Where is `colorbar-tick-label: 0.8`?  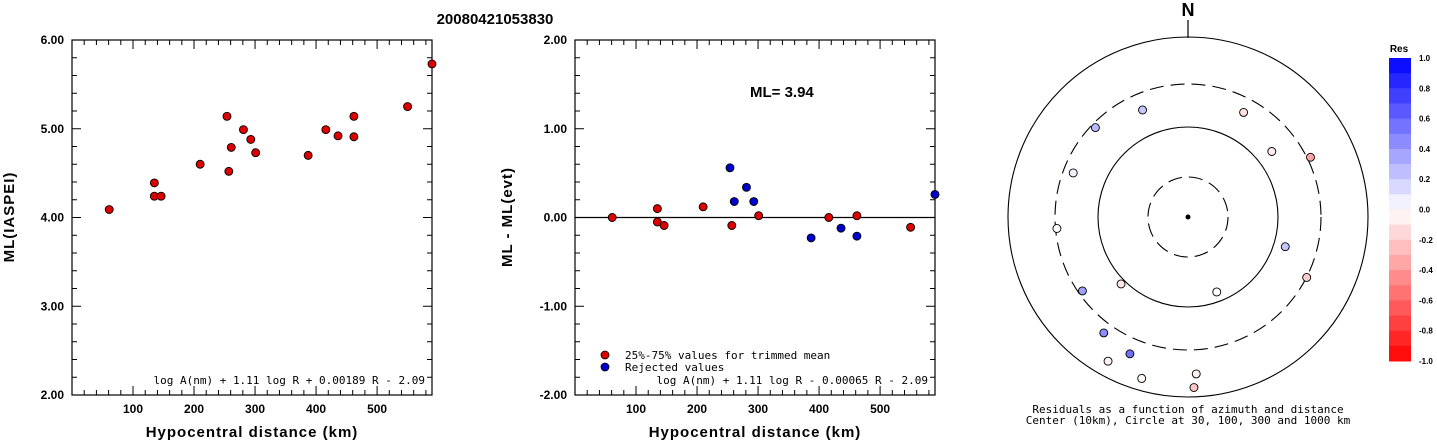
colorbar-tick-label: 0.8 is located at coordinates (1425, 88).